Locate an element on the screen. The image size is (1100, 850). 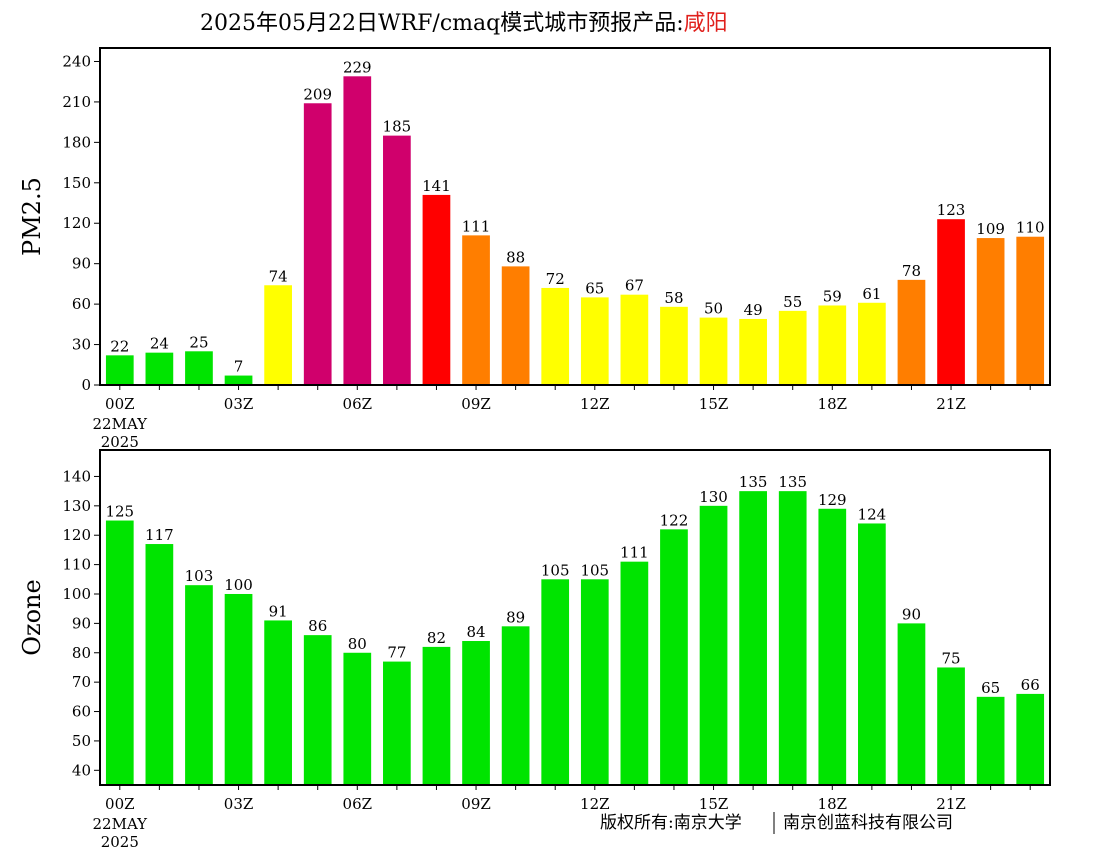
ozone-data-label: 91 is located at coordinates (278, 611).